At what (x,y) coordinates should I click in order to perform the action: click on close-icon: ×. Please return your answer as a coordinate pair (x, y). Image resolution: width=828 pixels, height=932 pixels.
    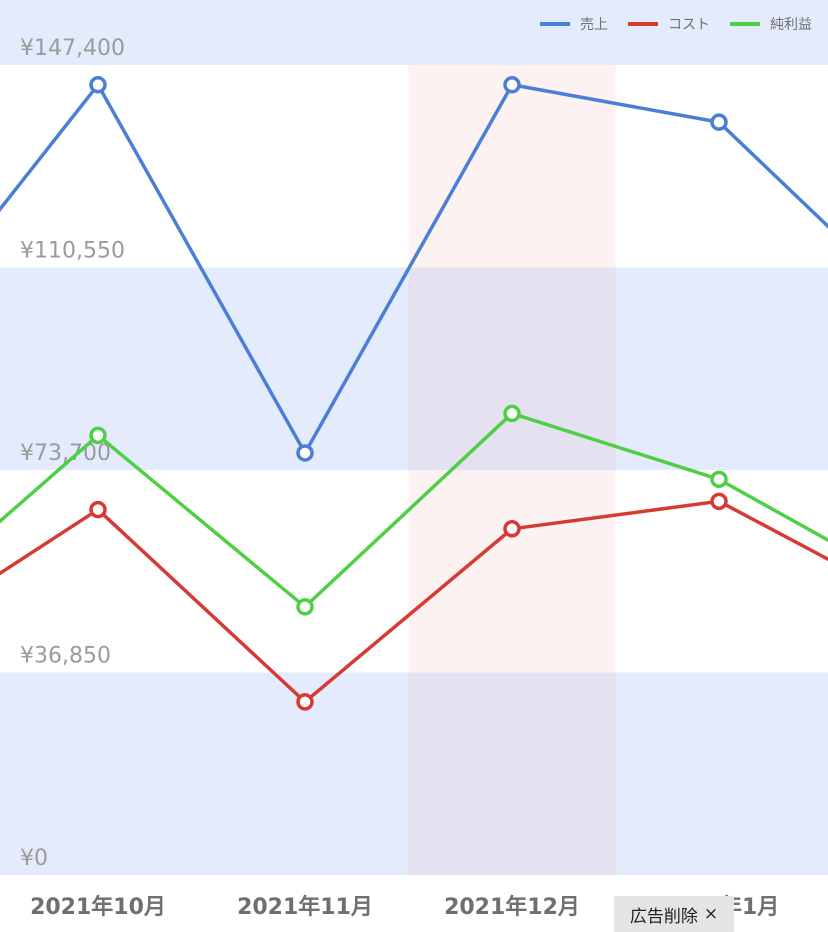
    Looking at the image, I should click on (711, 914).